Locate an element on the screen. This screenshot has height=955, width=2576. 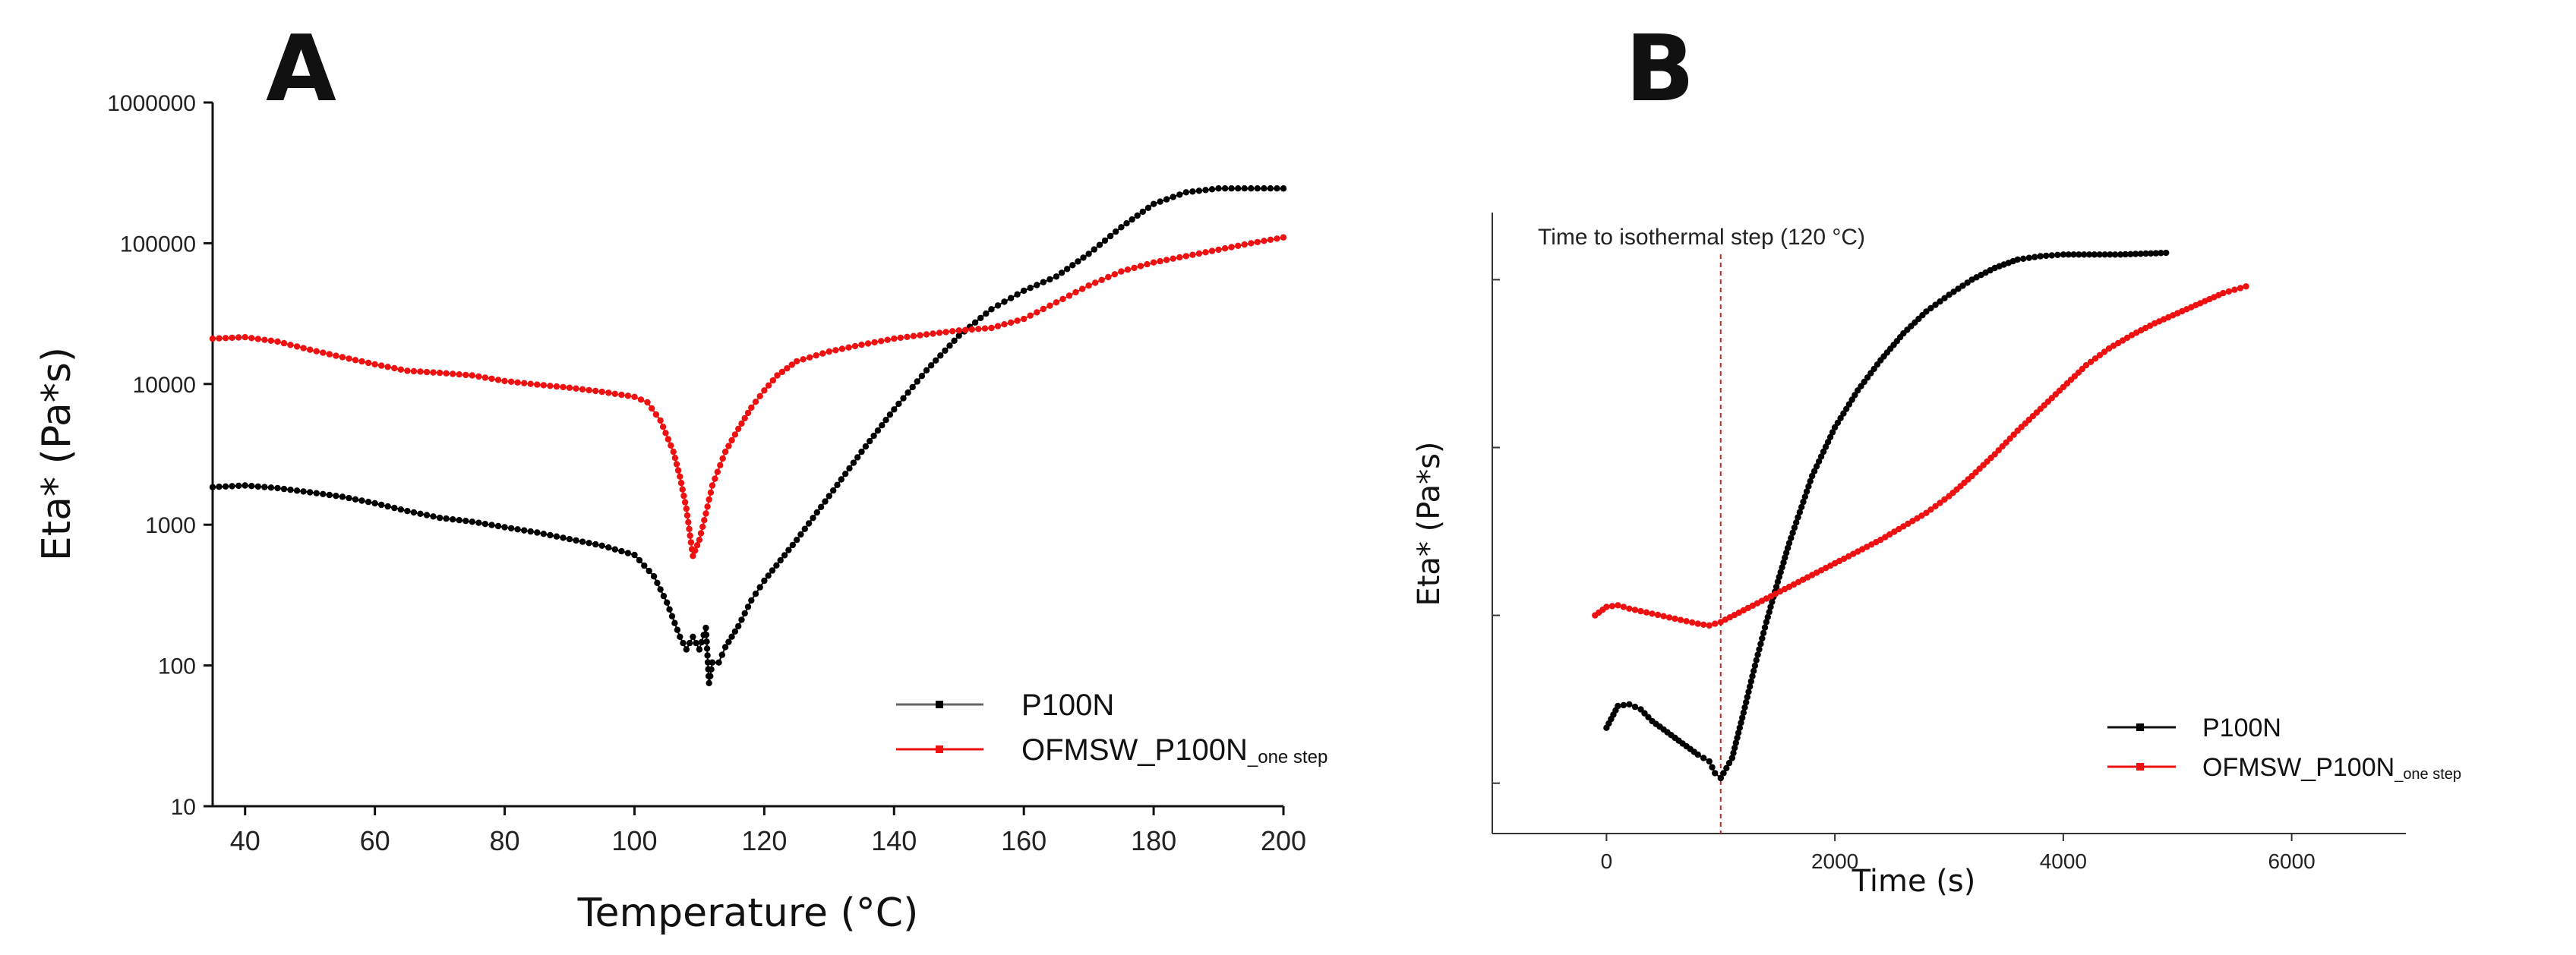
x-tick-label: 100 is located at coordinates (634, 840).